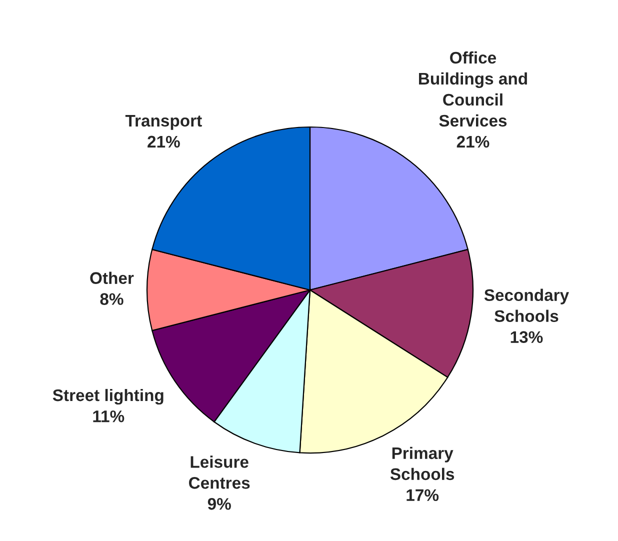 The width and height of the screenshot is (618, 541). What do you see at coordinates (108, 396) in the screenshot?
I see `slice-label: Street lighting` at bounding box center [108, 396].